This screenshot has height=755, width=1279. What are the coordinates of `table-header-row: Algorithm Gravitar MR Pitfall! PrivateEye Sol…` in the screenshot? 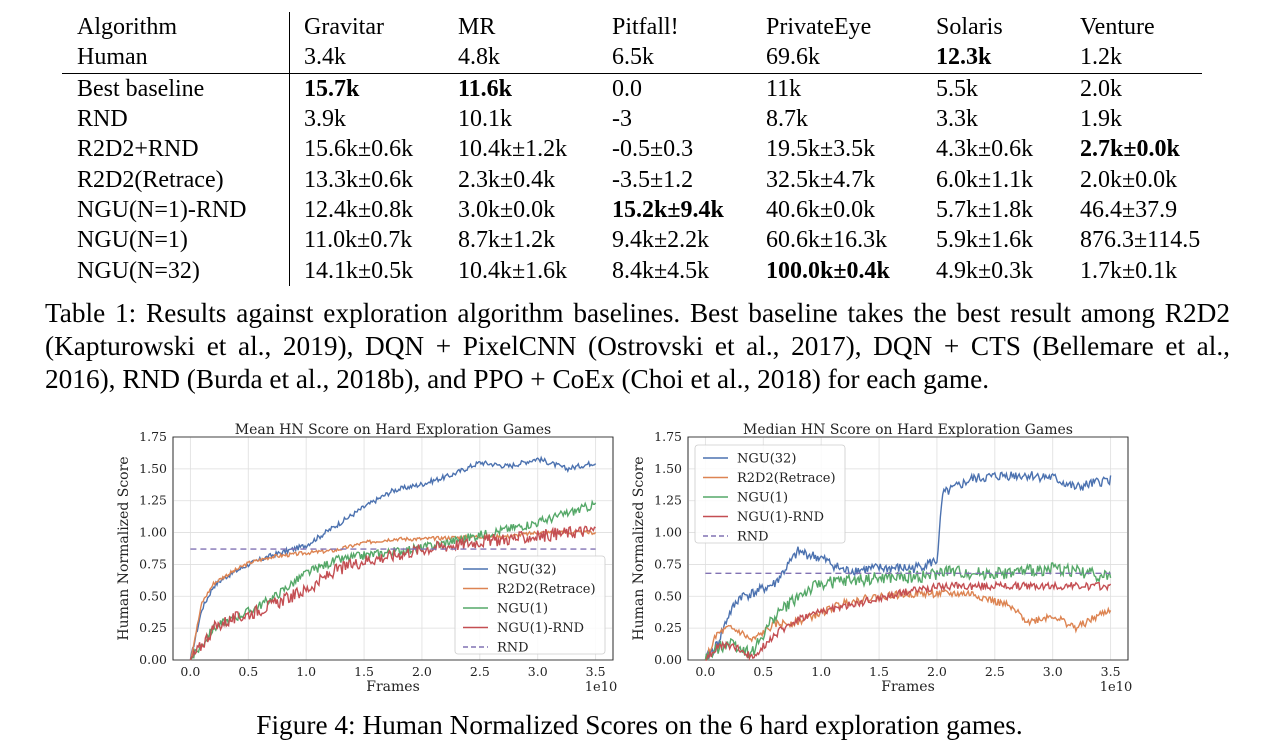 It's located at (632, 27).